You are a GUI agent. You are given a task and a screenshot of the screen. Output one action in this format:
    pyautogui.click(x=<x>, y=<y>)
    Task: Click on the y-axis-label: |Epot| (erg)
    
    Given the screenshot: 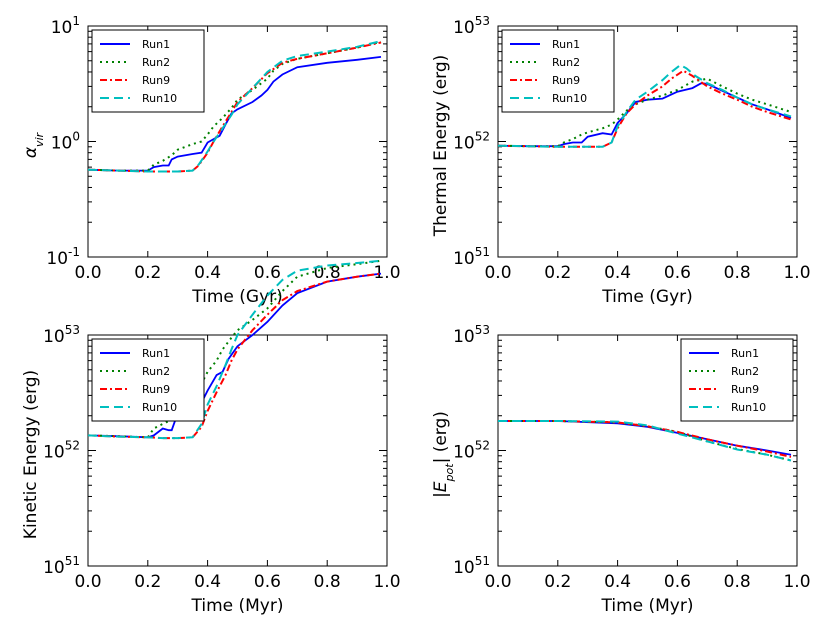 What is the action you would take?
    pyautogui.click(x=443, y=454)
    